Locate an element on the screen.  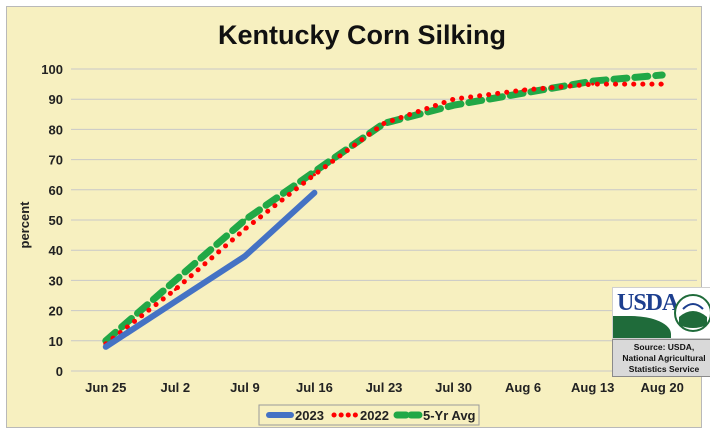
y-tick-label: 70 is located at coordinates (56, 160).